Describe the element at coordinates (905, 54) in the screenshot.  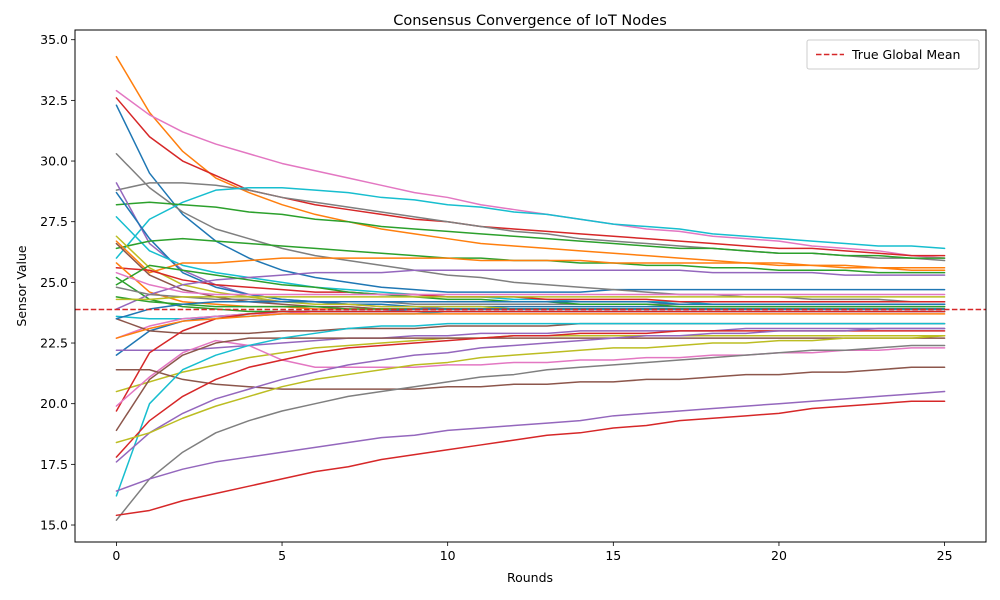
I see `legend-label-true-global-mean: True Global Mean` at that location.